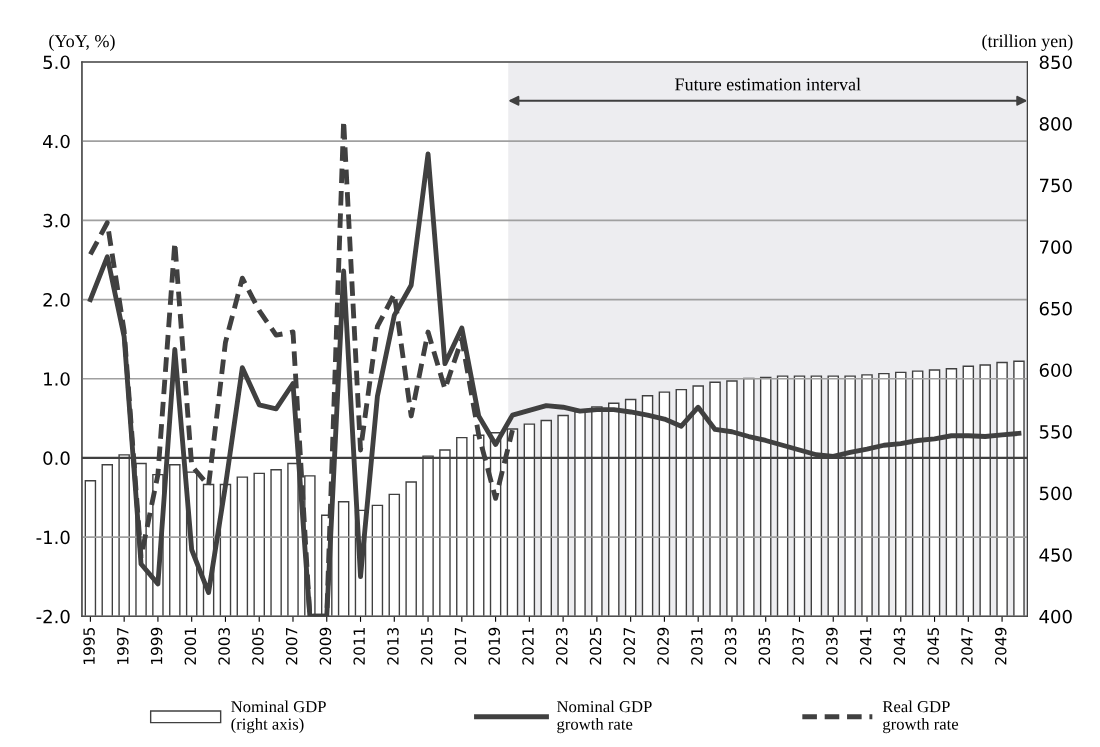 Image resolution: width=1100 pixels, height=747 pixels. Describe the element at coordinates (278, 717) in the screenshot. I see `legend-label: Nominal GDP (right axis)` at that location.